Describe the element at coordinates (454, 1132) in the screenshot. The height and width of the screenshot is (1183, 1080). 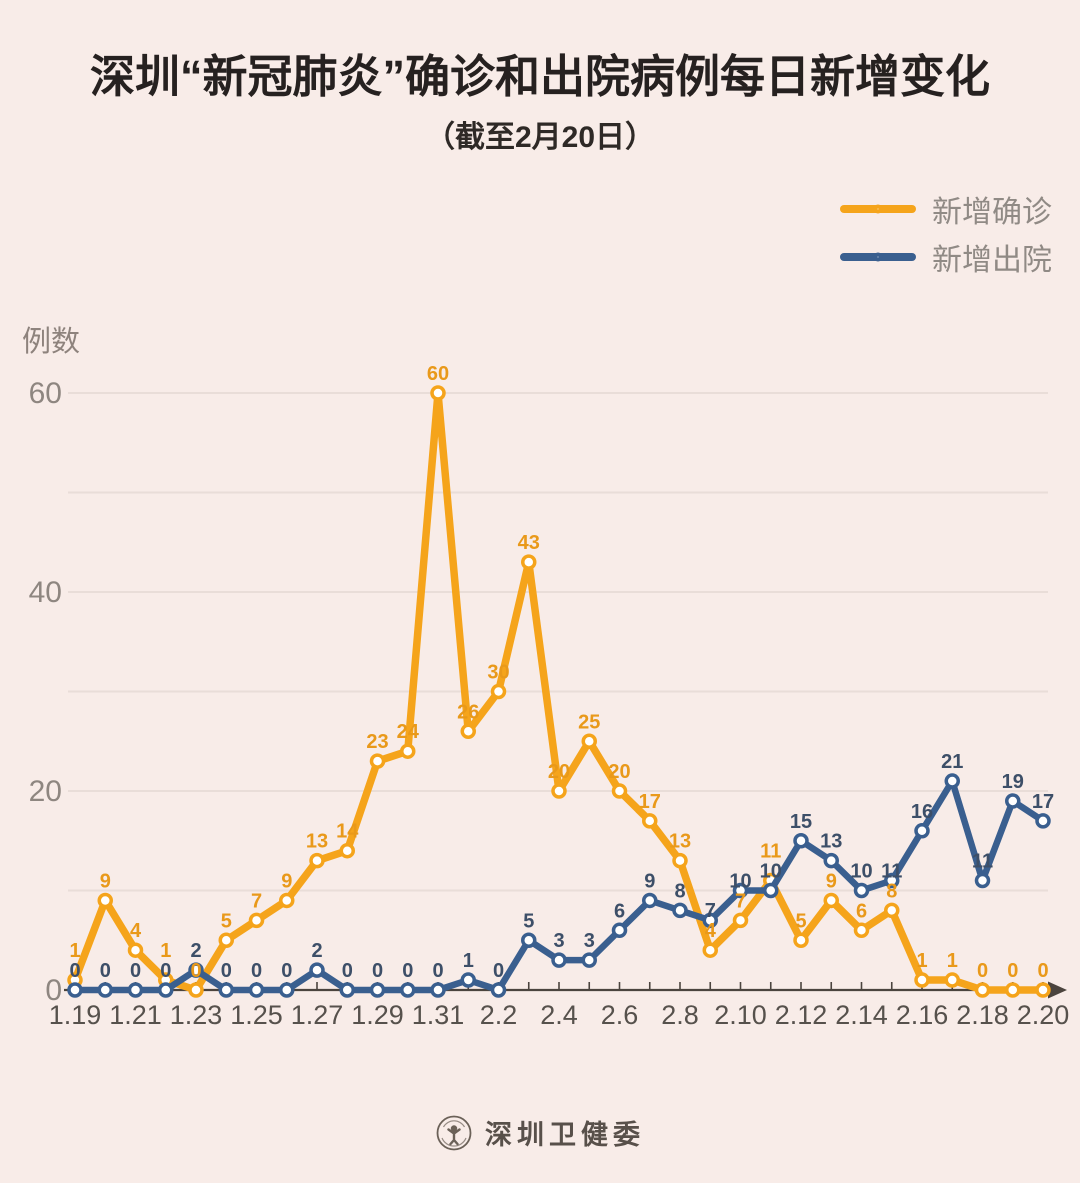
I see `shenzhen-health-commission-logo-icon` at that location.